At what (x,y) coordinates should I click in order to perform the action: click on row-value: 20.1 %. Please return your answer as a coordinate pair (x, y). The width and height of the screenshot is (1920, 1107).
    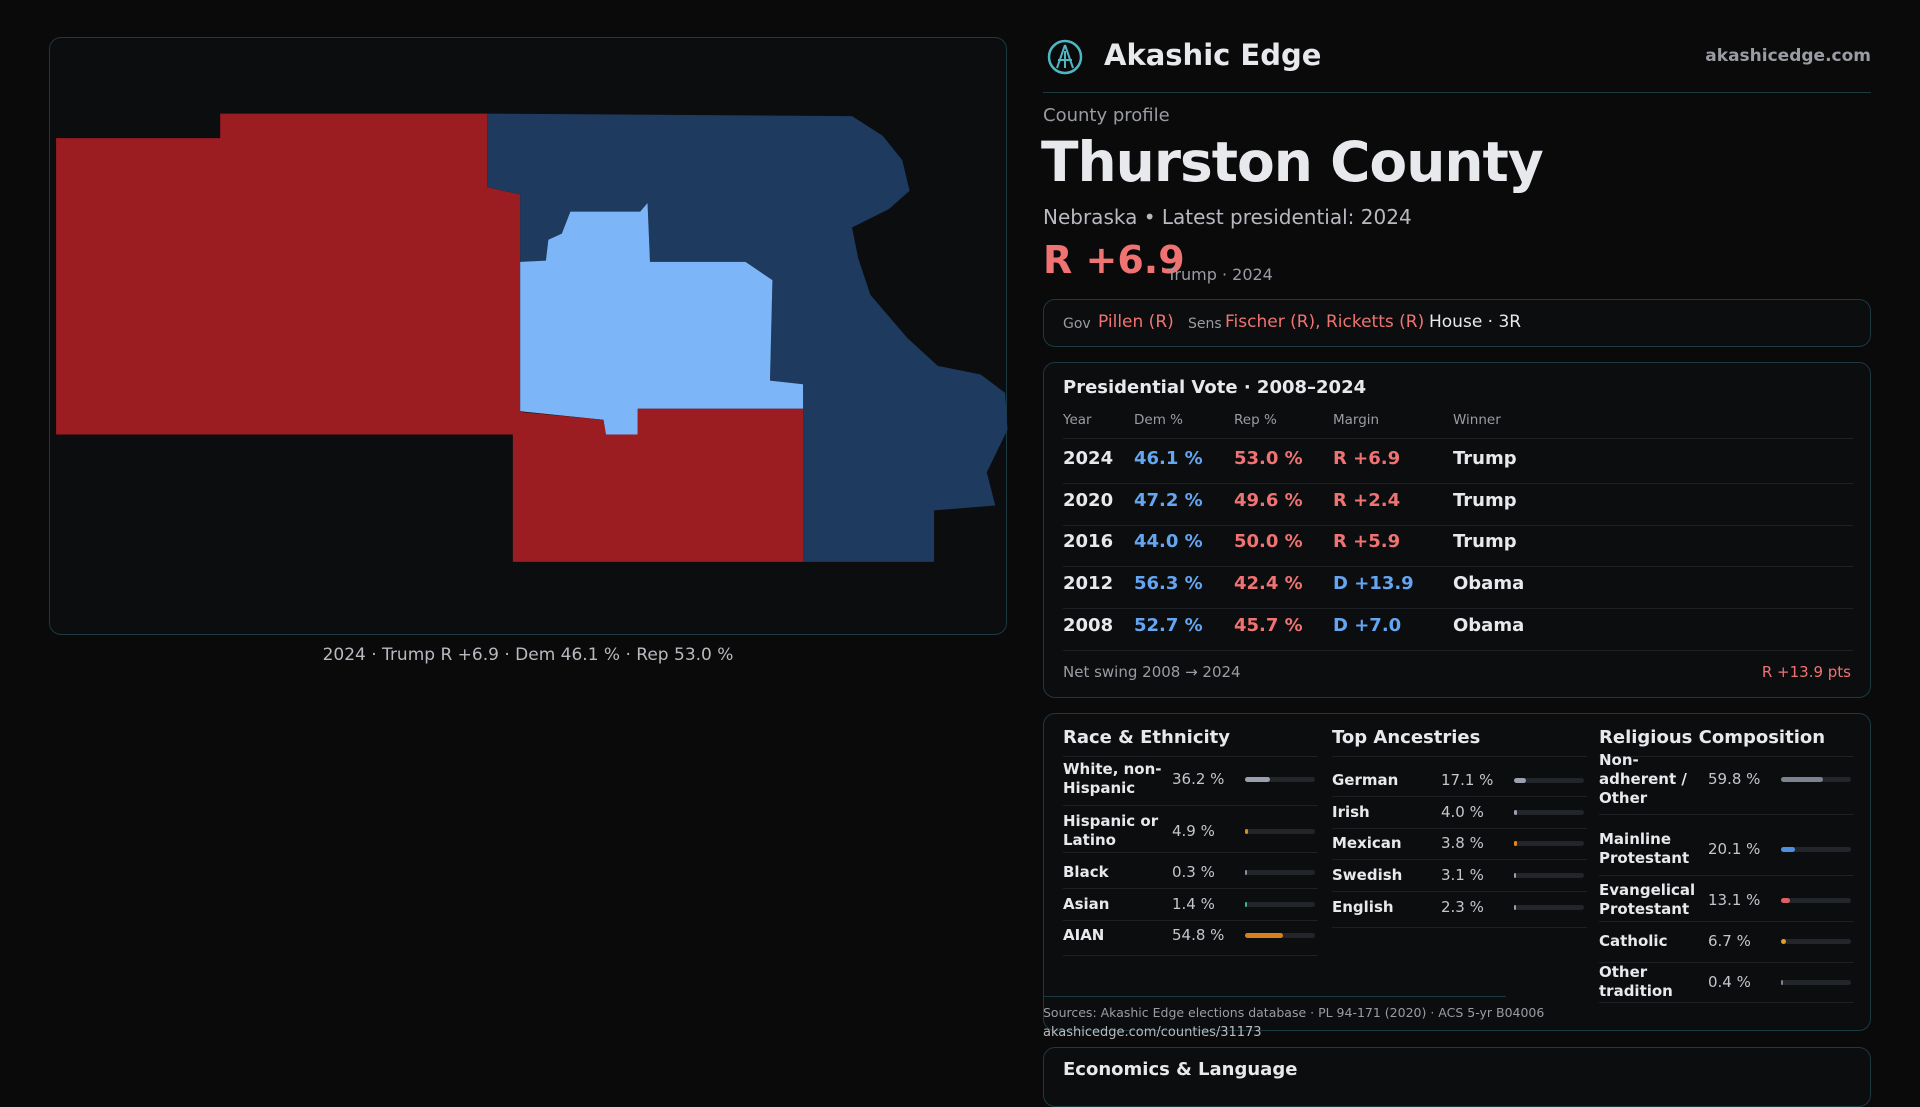
    Looking at the image, I should click on (1734, 849).